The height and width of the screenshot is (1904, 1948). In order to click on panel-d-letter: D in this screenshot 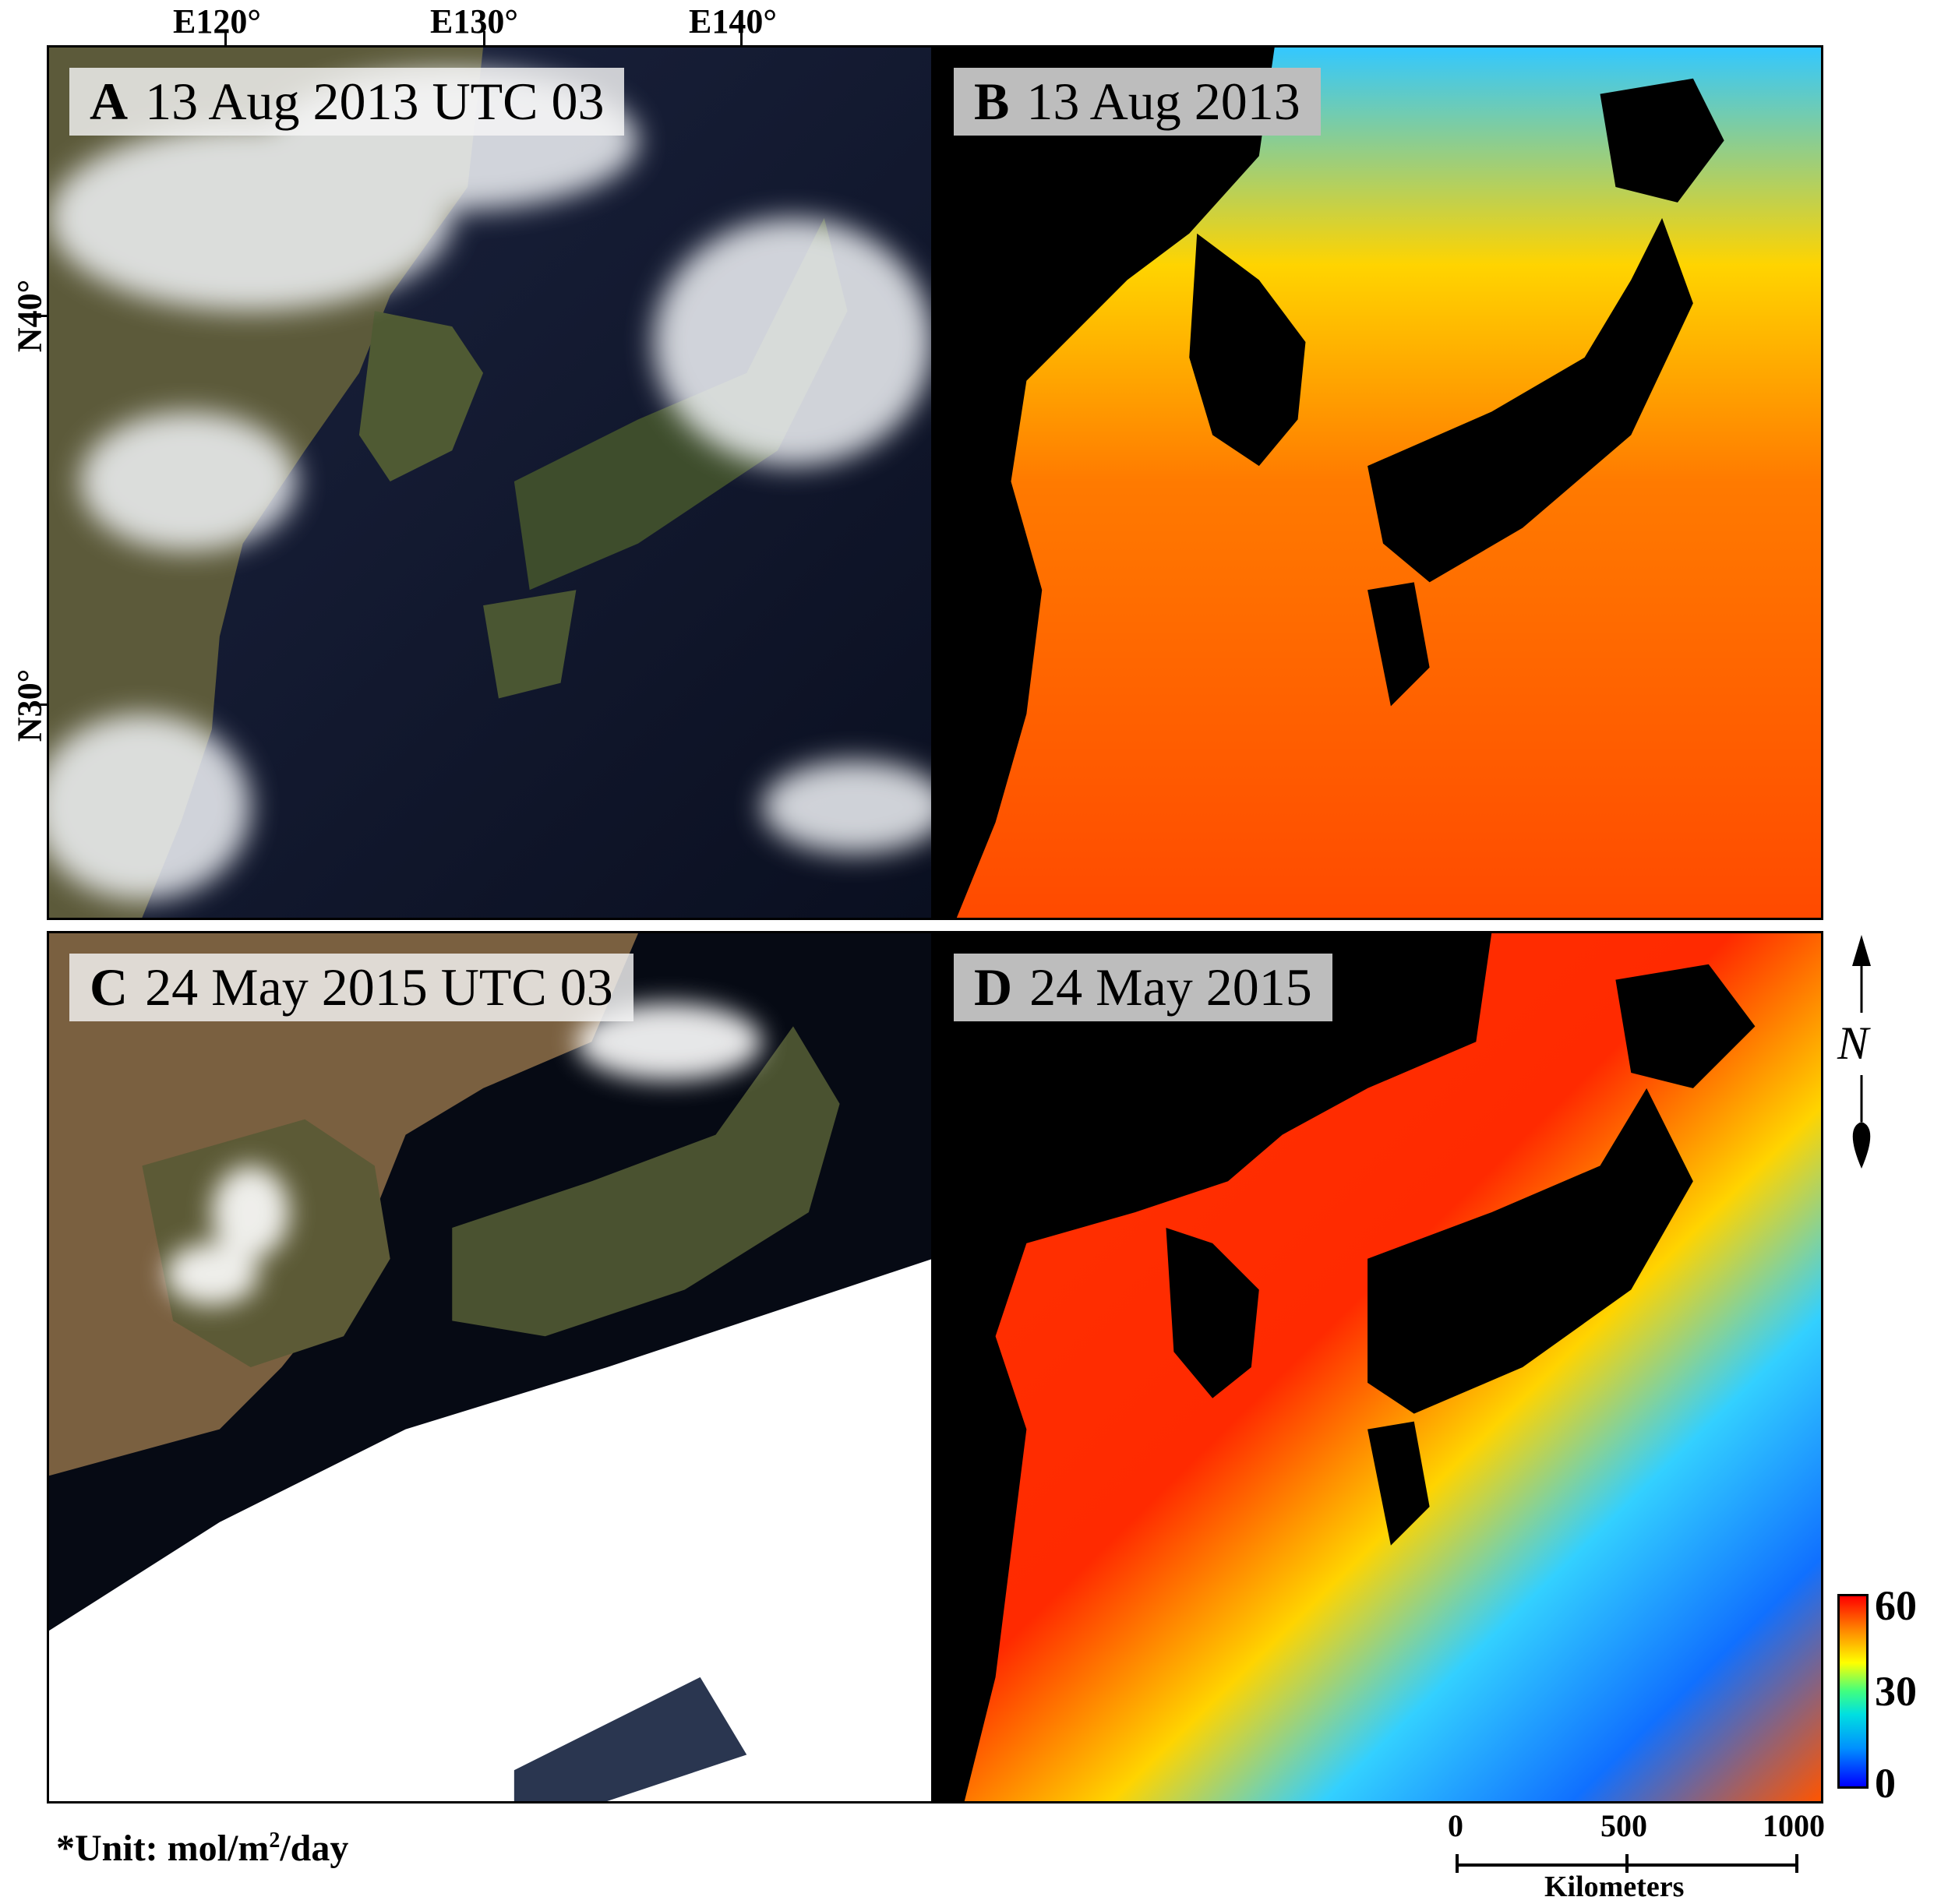, I will do `click(993, 987)`.